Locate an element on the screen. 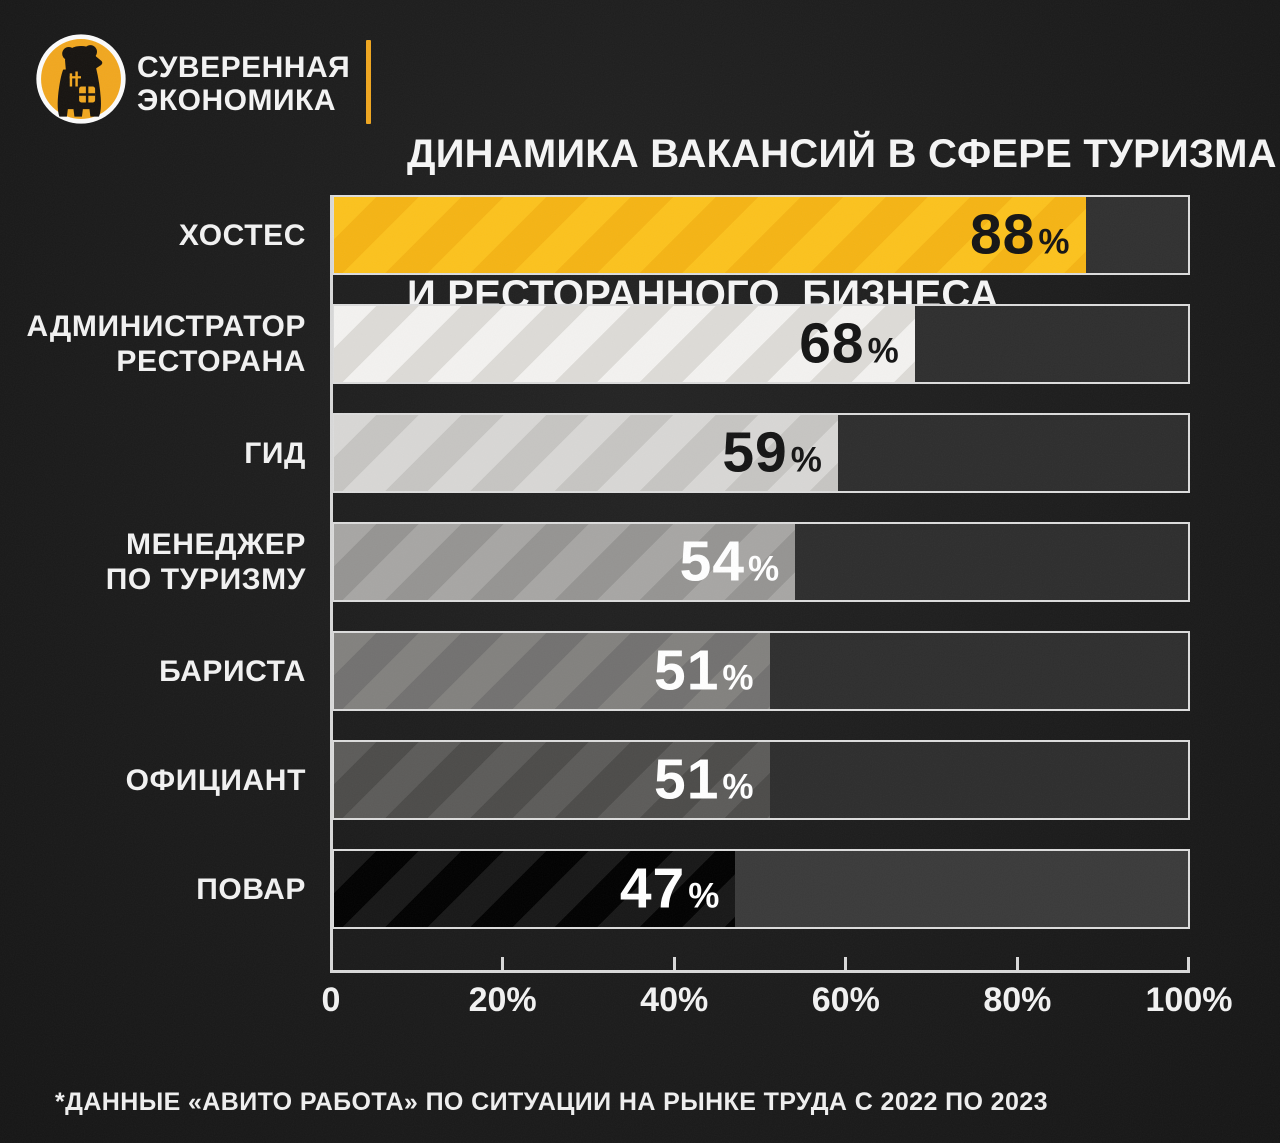 The height and width of the screenshot is (1143, 1280). bar-value-label: 88% is located at coordinates (1019, 234).